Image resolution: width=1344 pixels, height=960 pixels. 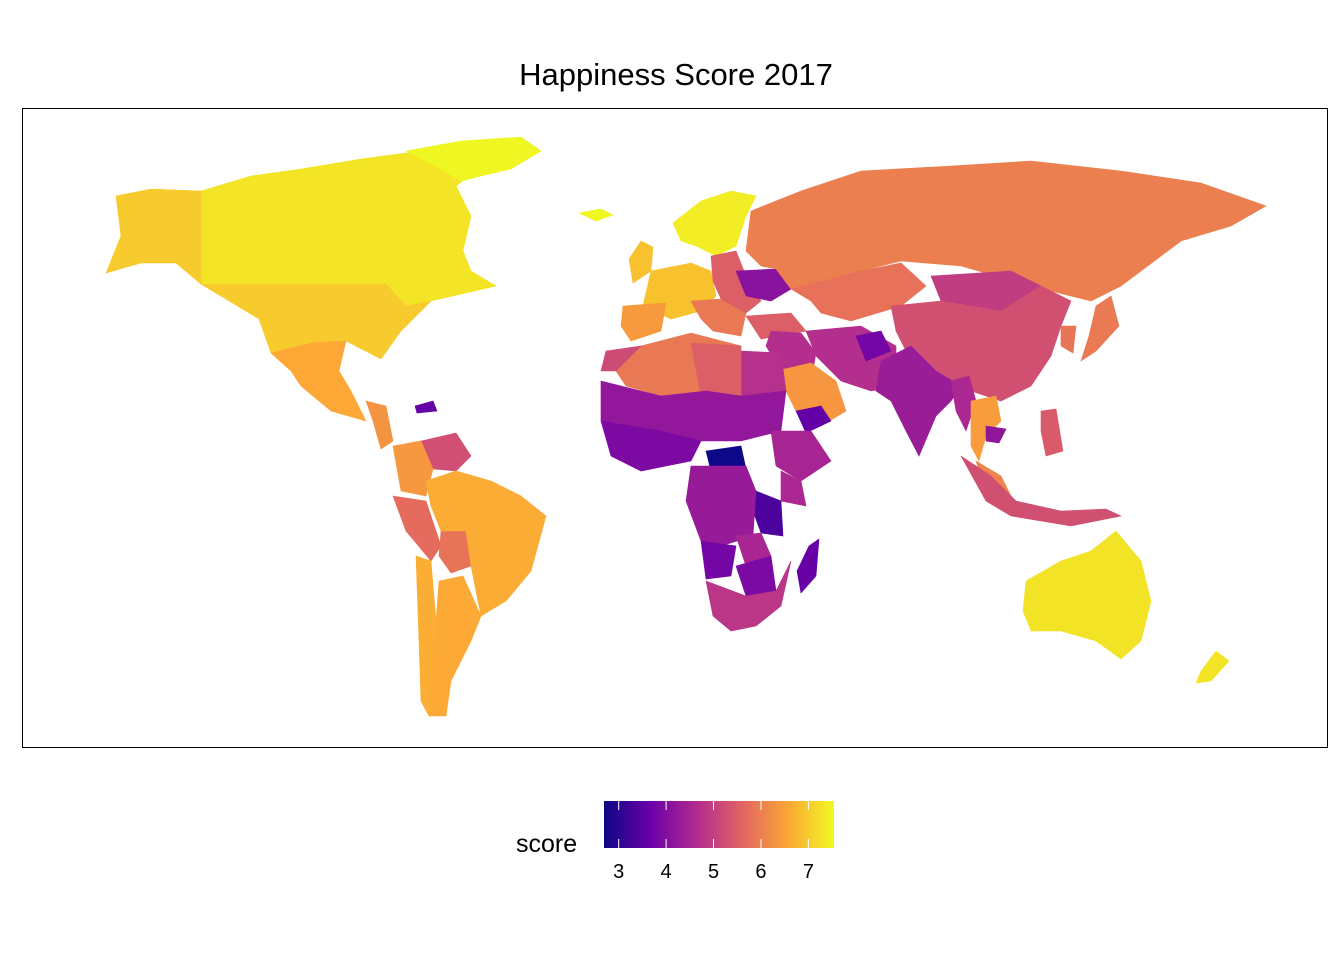 I want to click on region-brazil, so click(x=486, y=543).